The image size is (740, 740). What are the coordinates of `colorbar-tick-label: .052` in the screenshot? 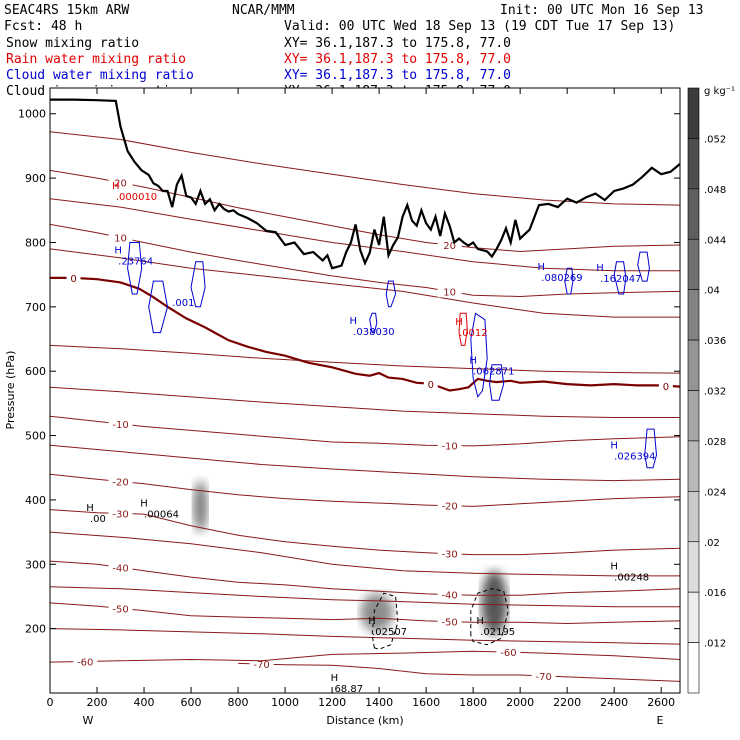 It's located at (715, 139).